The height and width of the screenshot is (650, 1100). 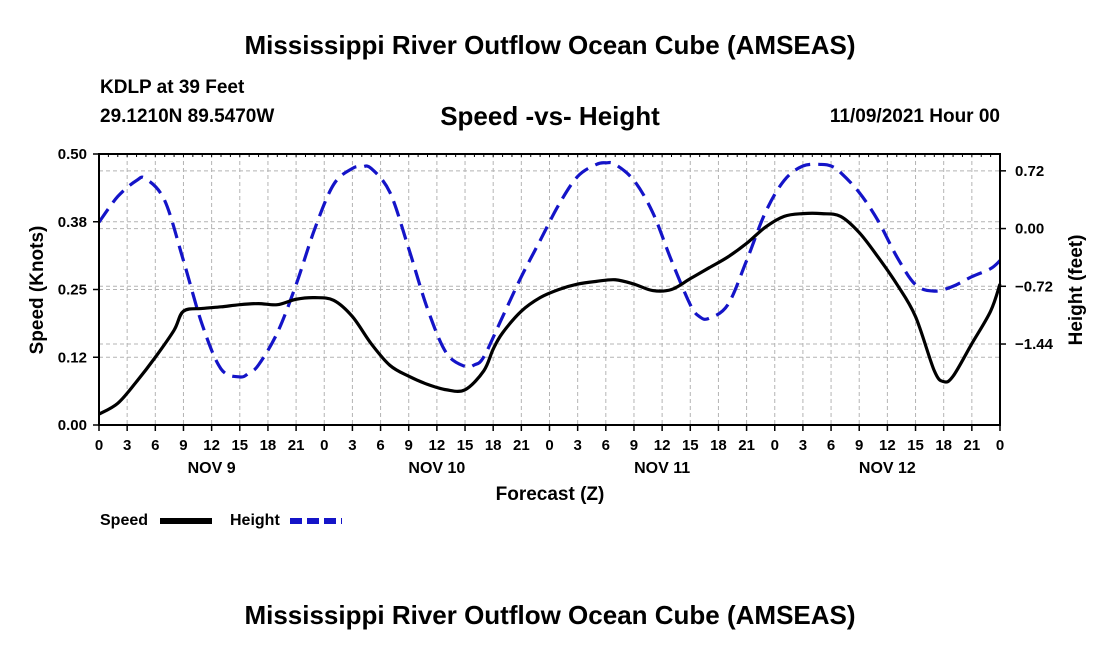 What do you see at coordinates (72, 357) in the screenshot?
I see `y-tick-label-left: 0.12` at bounding box center [72, 357].